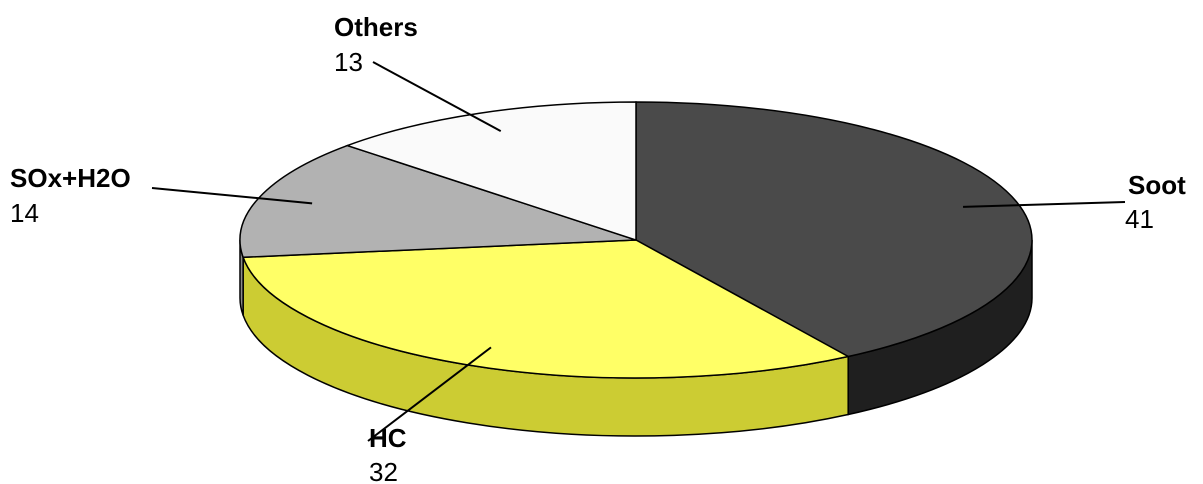  Describe the element at coordinates (429, 394) in the screenshot. I see `leader-line-hc` at that location.